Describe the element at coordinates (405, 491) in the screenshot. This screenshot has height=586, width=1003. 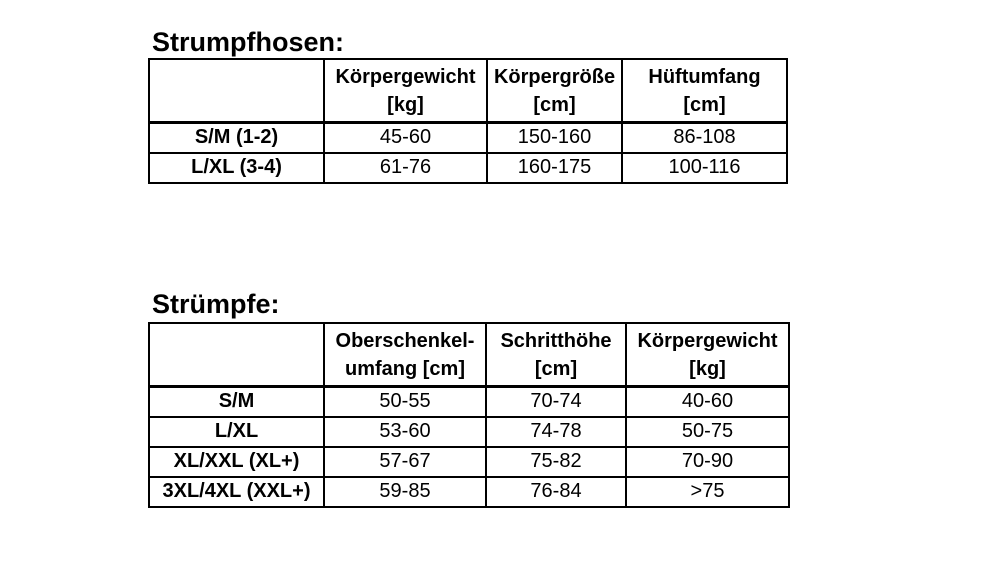
I see `value-cell: 59-85` at that location.